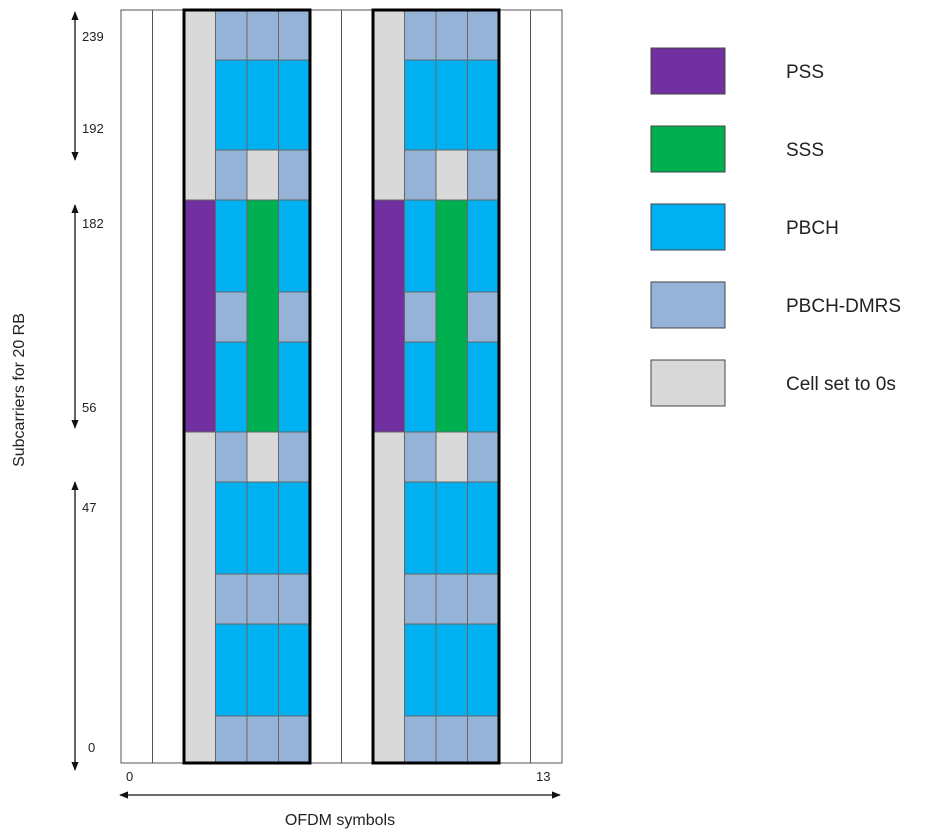 This screenshot has width=942, height=832. Describe the element at coordinates (841, 384) in the screenshot. I see `legend-label-zero: Cell set to 0s` at that location.